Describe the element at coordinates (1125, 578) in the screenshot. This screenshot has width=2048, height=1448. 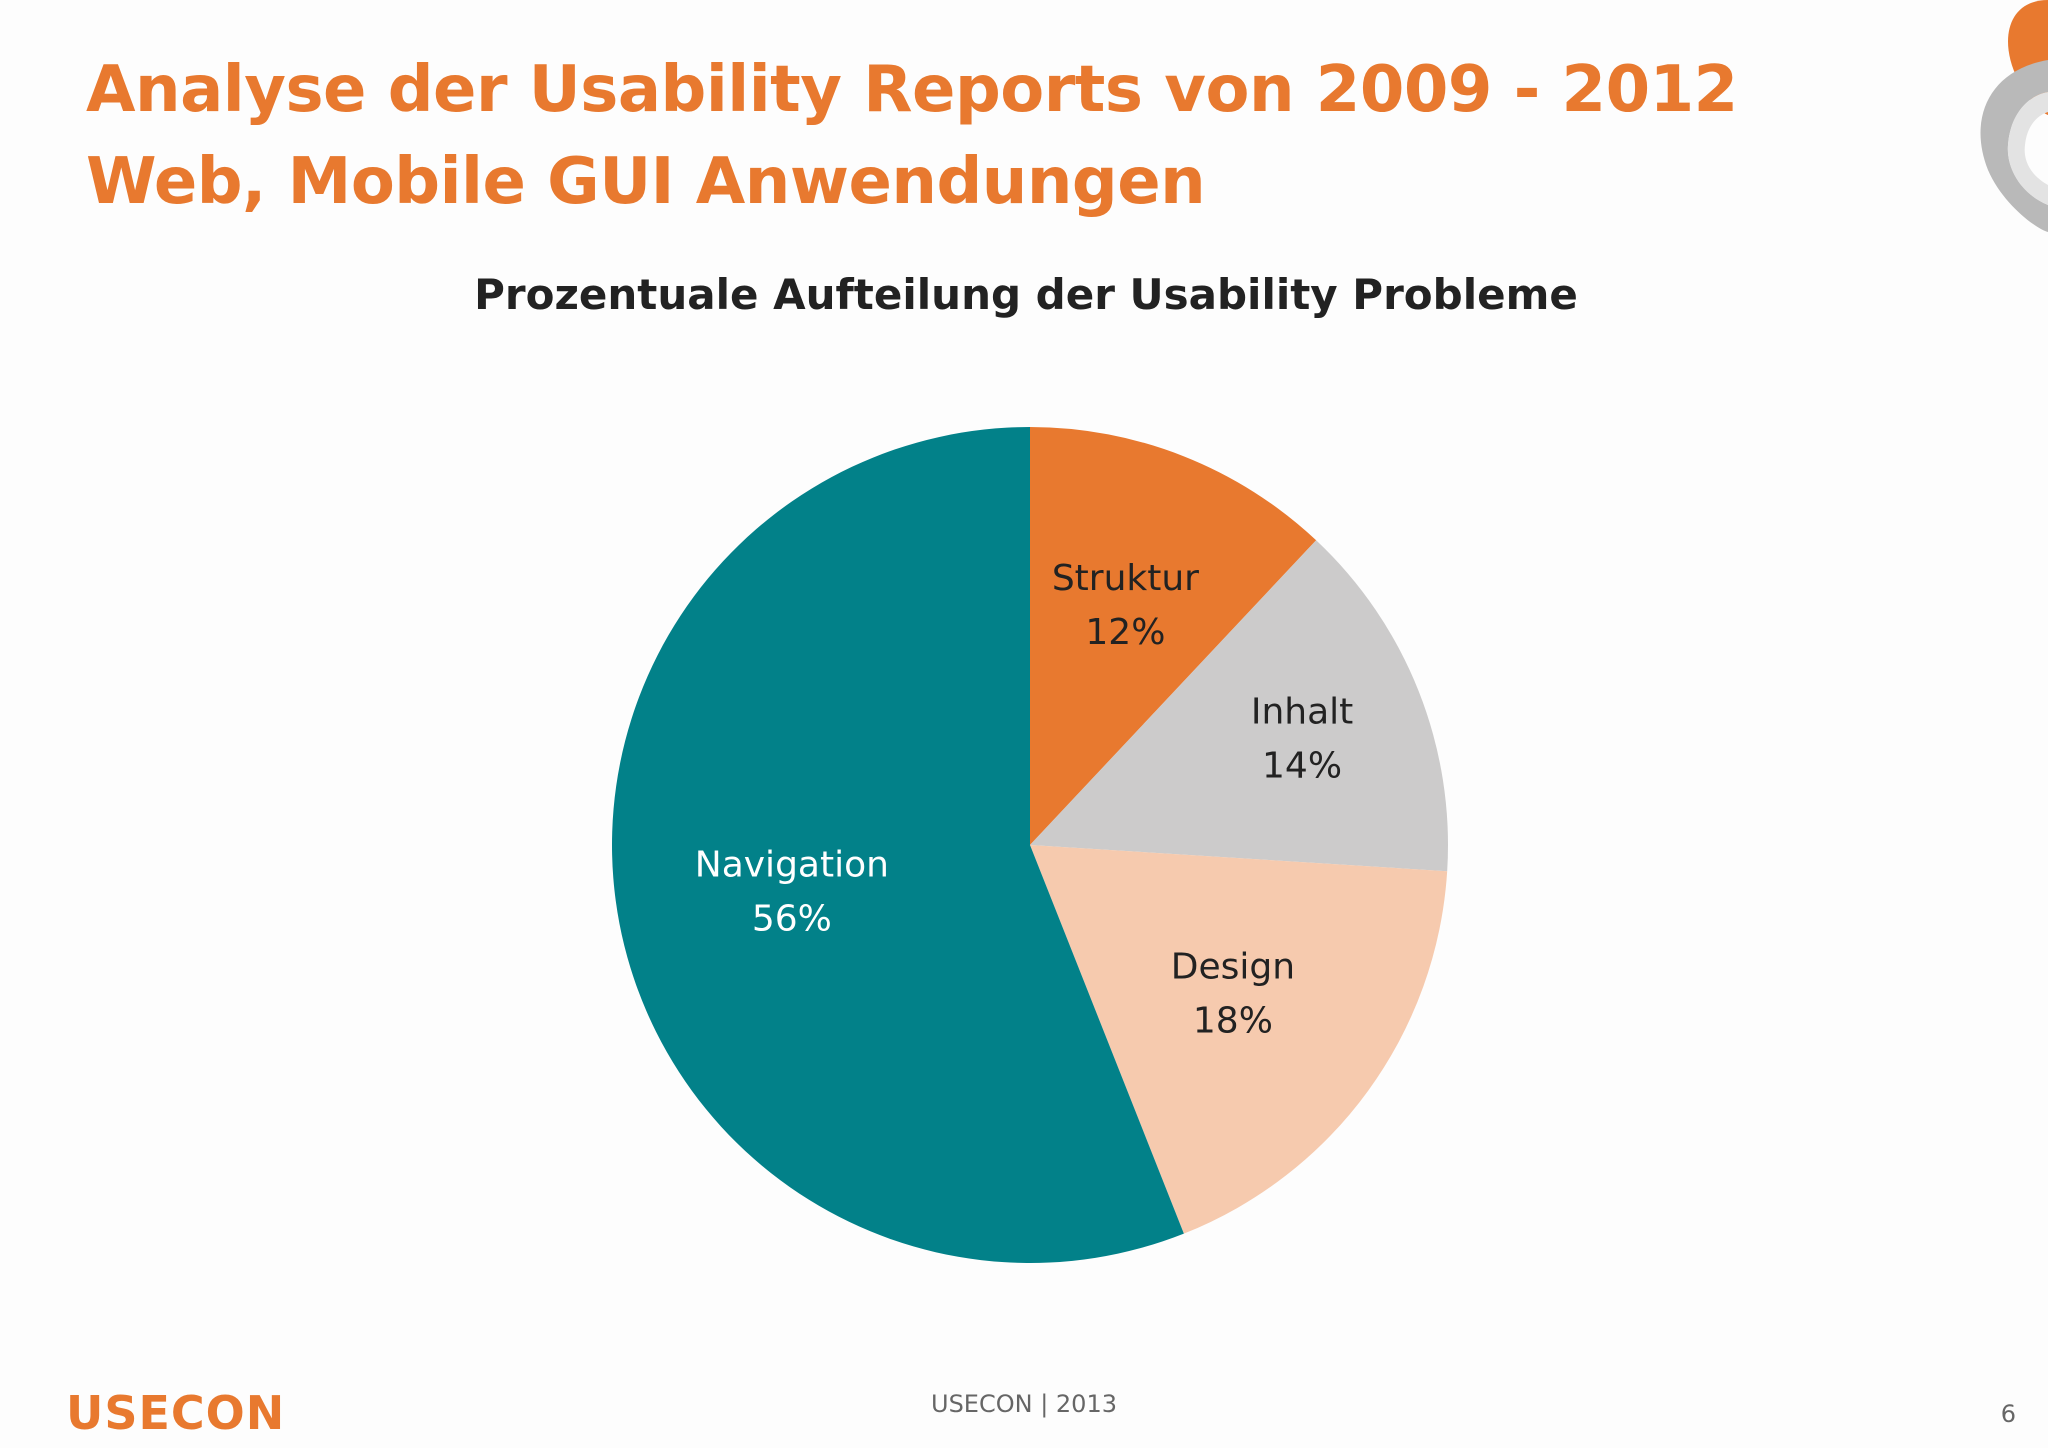
I see `pie-label-struktur: Struktur` at that location.